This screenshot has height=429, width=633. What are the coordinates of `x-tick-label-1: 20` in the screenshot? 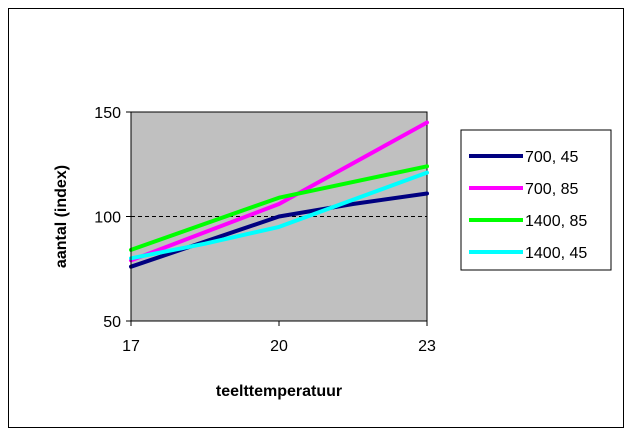 It's located at (279, 346).